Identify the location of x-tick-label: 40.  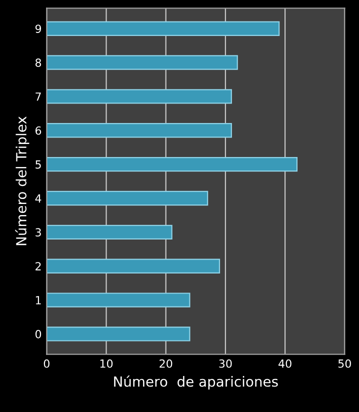
(285, 363).